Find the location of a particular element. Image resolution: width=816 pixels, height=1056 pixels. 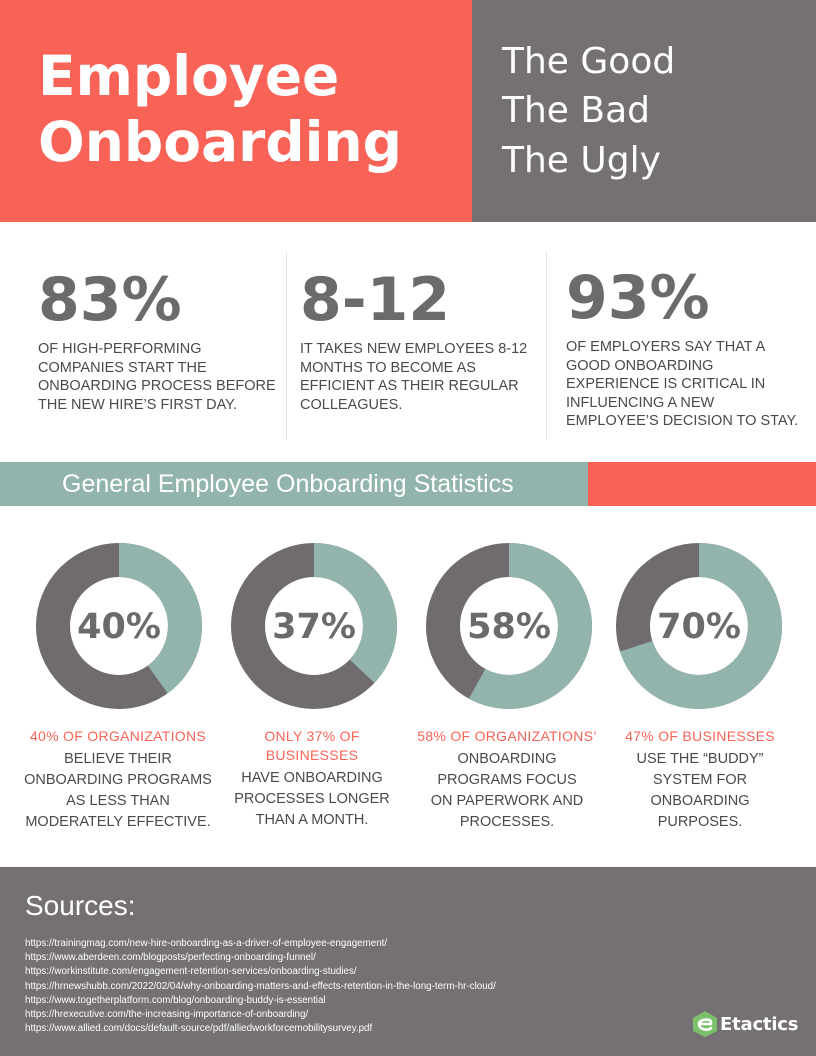

section-band: General Employee Onboarding Statistics is located at coordinates (408, 484).